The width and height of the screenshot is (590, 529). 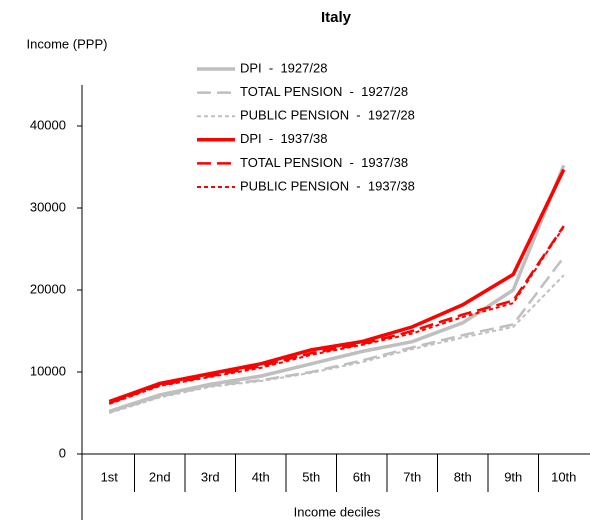 I want to click on x-tick-label: 8th, so click(x=463, y=476).